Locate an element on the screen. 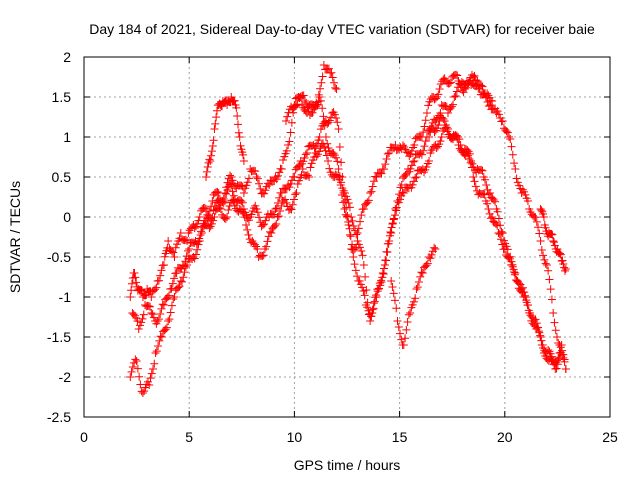  y-tick-label: -2 is located at coordinates (65, 377).